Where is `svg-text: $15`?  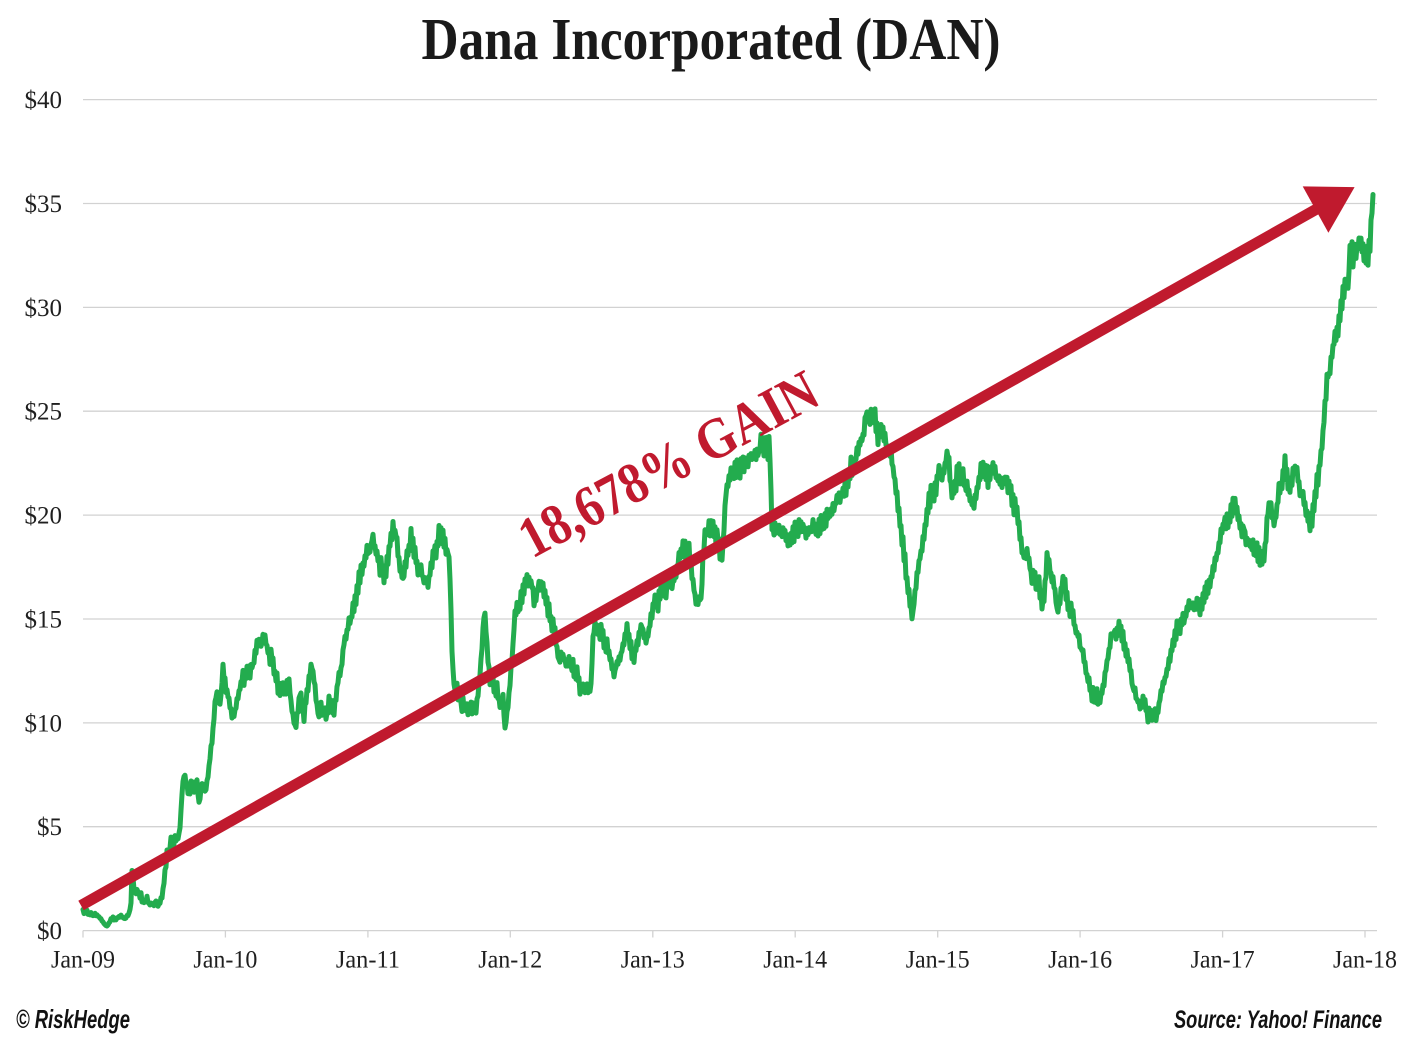
svg-text: $15 is located at coordinates (44, 620).